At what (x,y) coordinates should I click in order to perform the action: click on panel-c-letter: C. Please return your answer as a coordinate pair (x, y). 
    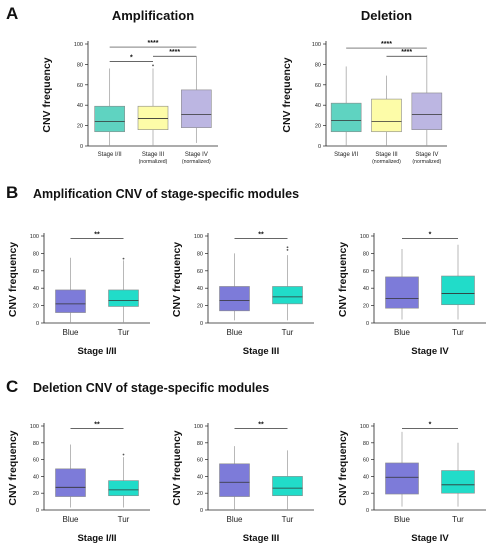
    Looking at the image, I should click on (12, 386).